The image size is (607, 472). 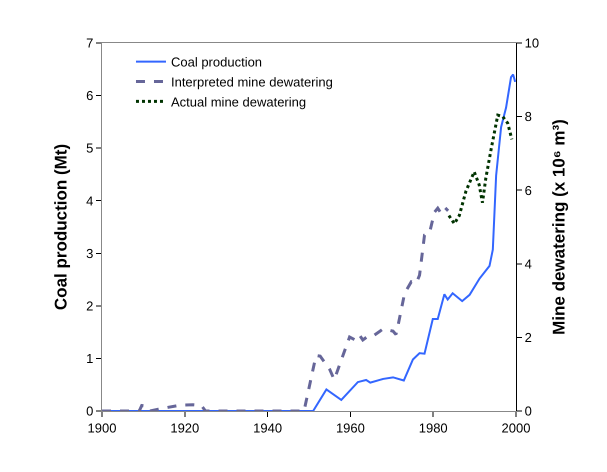 What do you see at coordinates (61, 227) in the screenshot?
I see `y-axis-title: Coal production (Mt)` at bounding box center [61, 227].